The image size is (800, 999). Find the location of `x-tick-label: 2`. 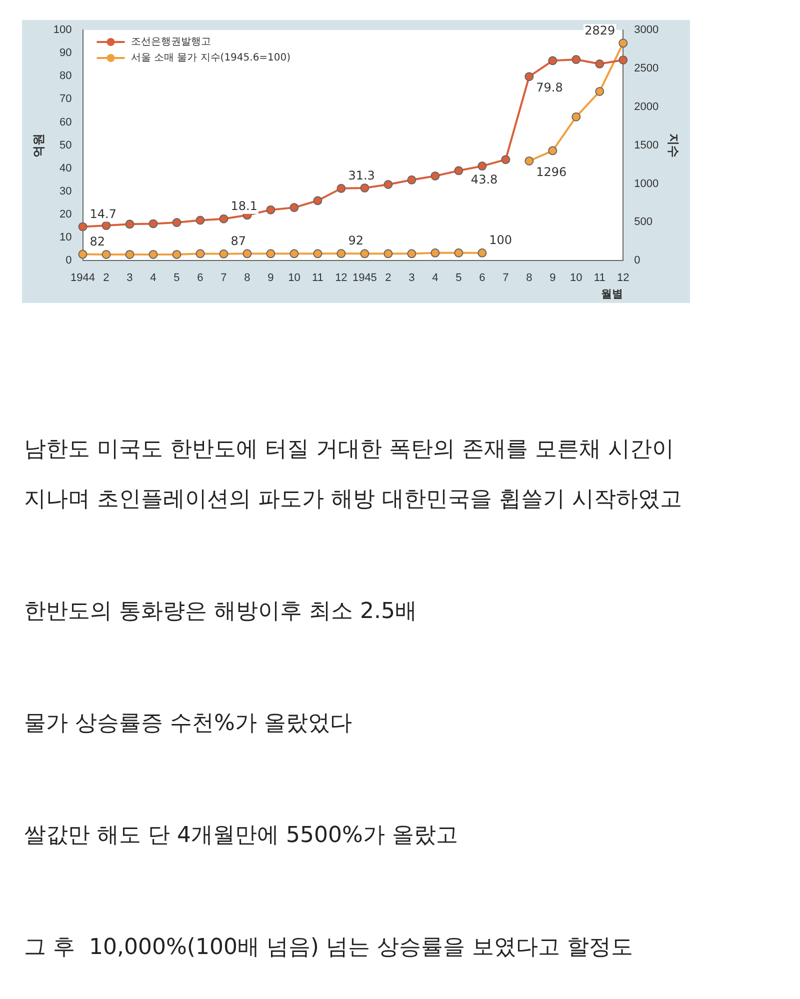

x-tick-label: 2 is located at coordinates (388, 278).